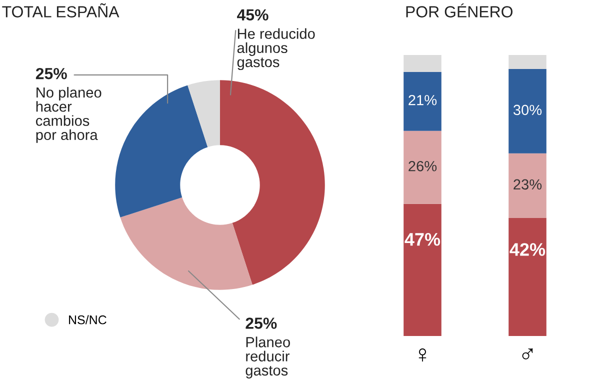 The image size is (599, 381). Describe the element at coordinates (276, 49) in the screenshot. I see `slice-label: He reducido algunos gastos` at that location.